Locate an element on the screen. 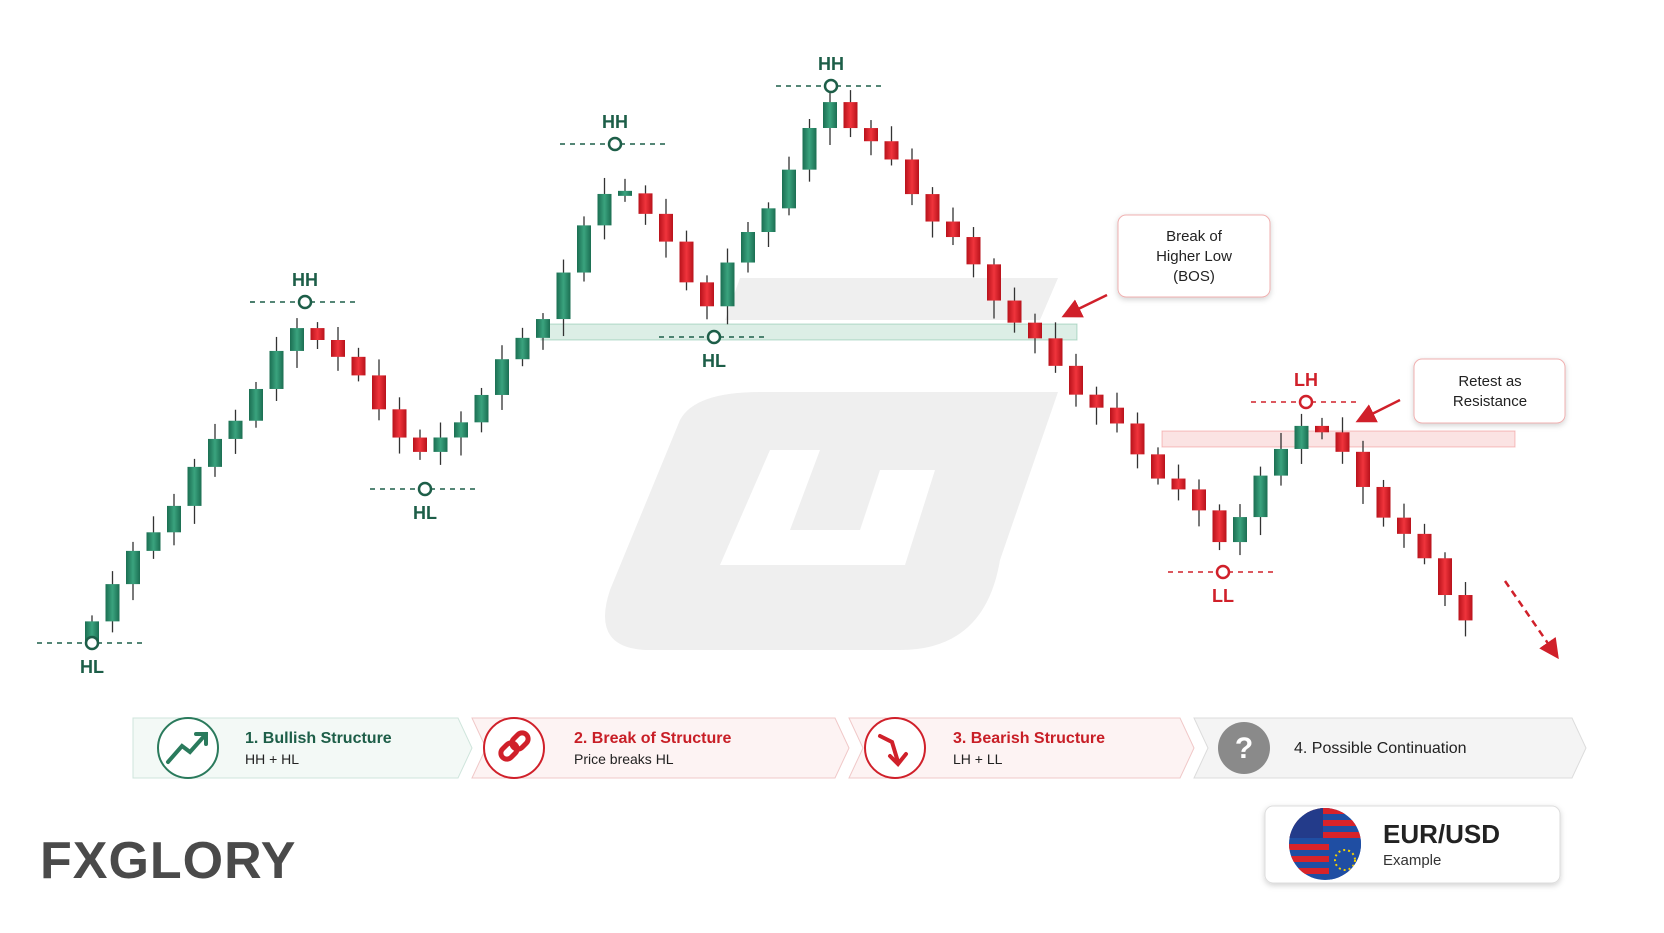 The image size is (1664, 933). step-subtitle: LH + LL is located at coordinates (978, 759).